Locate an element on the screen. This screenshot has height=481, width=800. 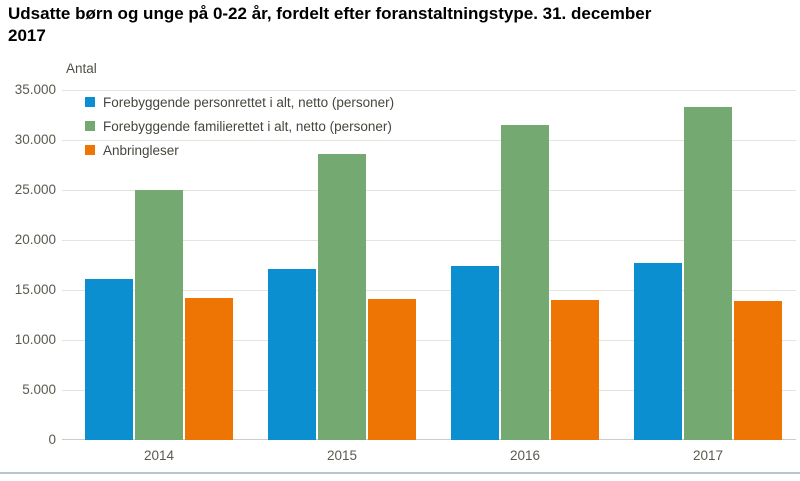
legend-label: Anbringleser is located at coordinates (141, 150).